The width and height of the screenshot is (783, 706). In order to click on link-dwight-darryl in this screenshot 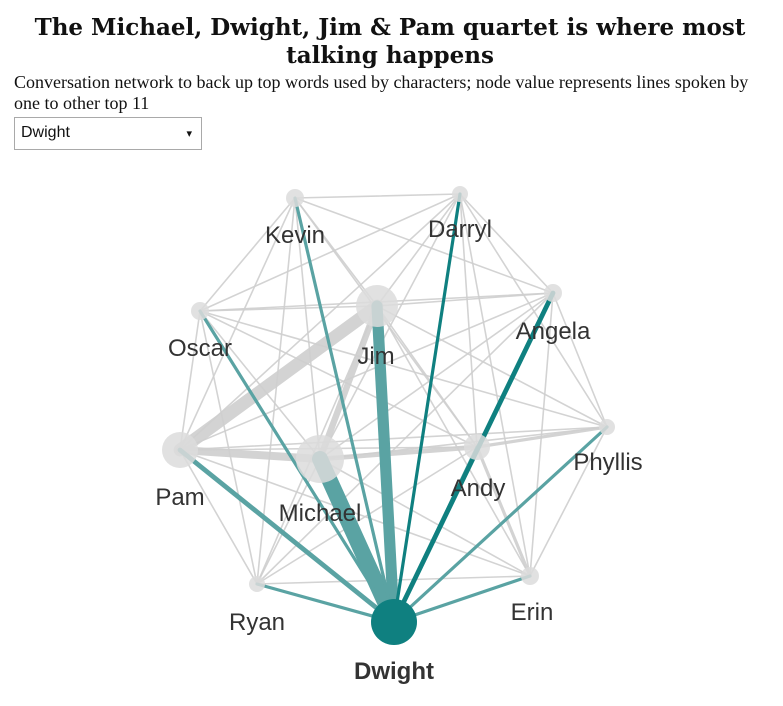, I will do `click(427, 408)`.